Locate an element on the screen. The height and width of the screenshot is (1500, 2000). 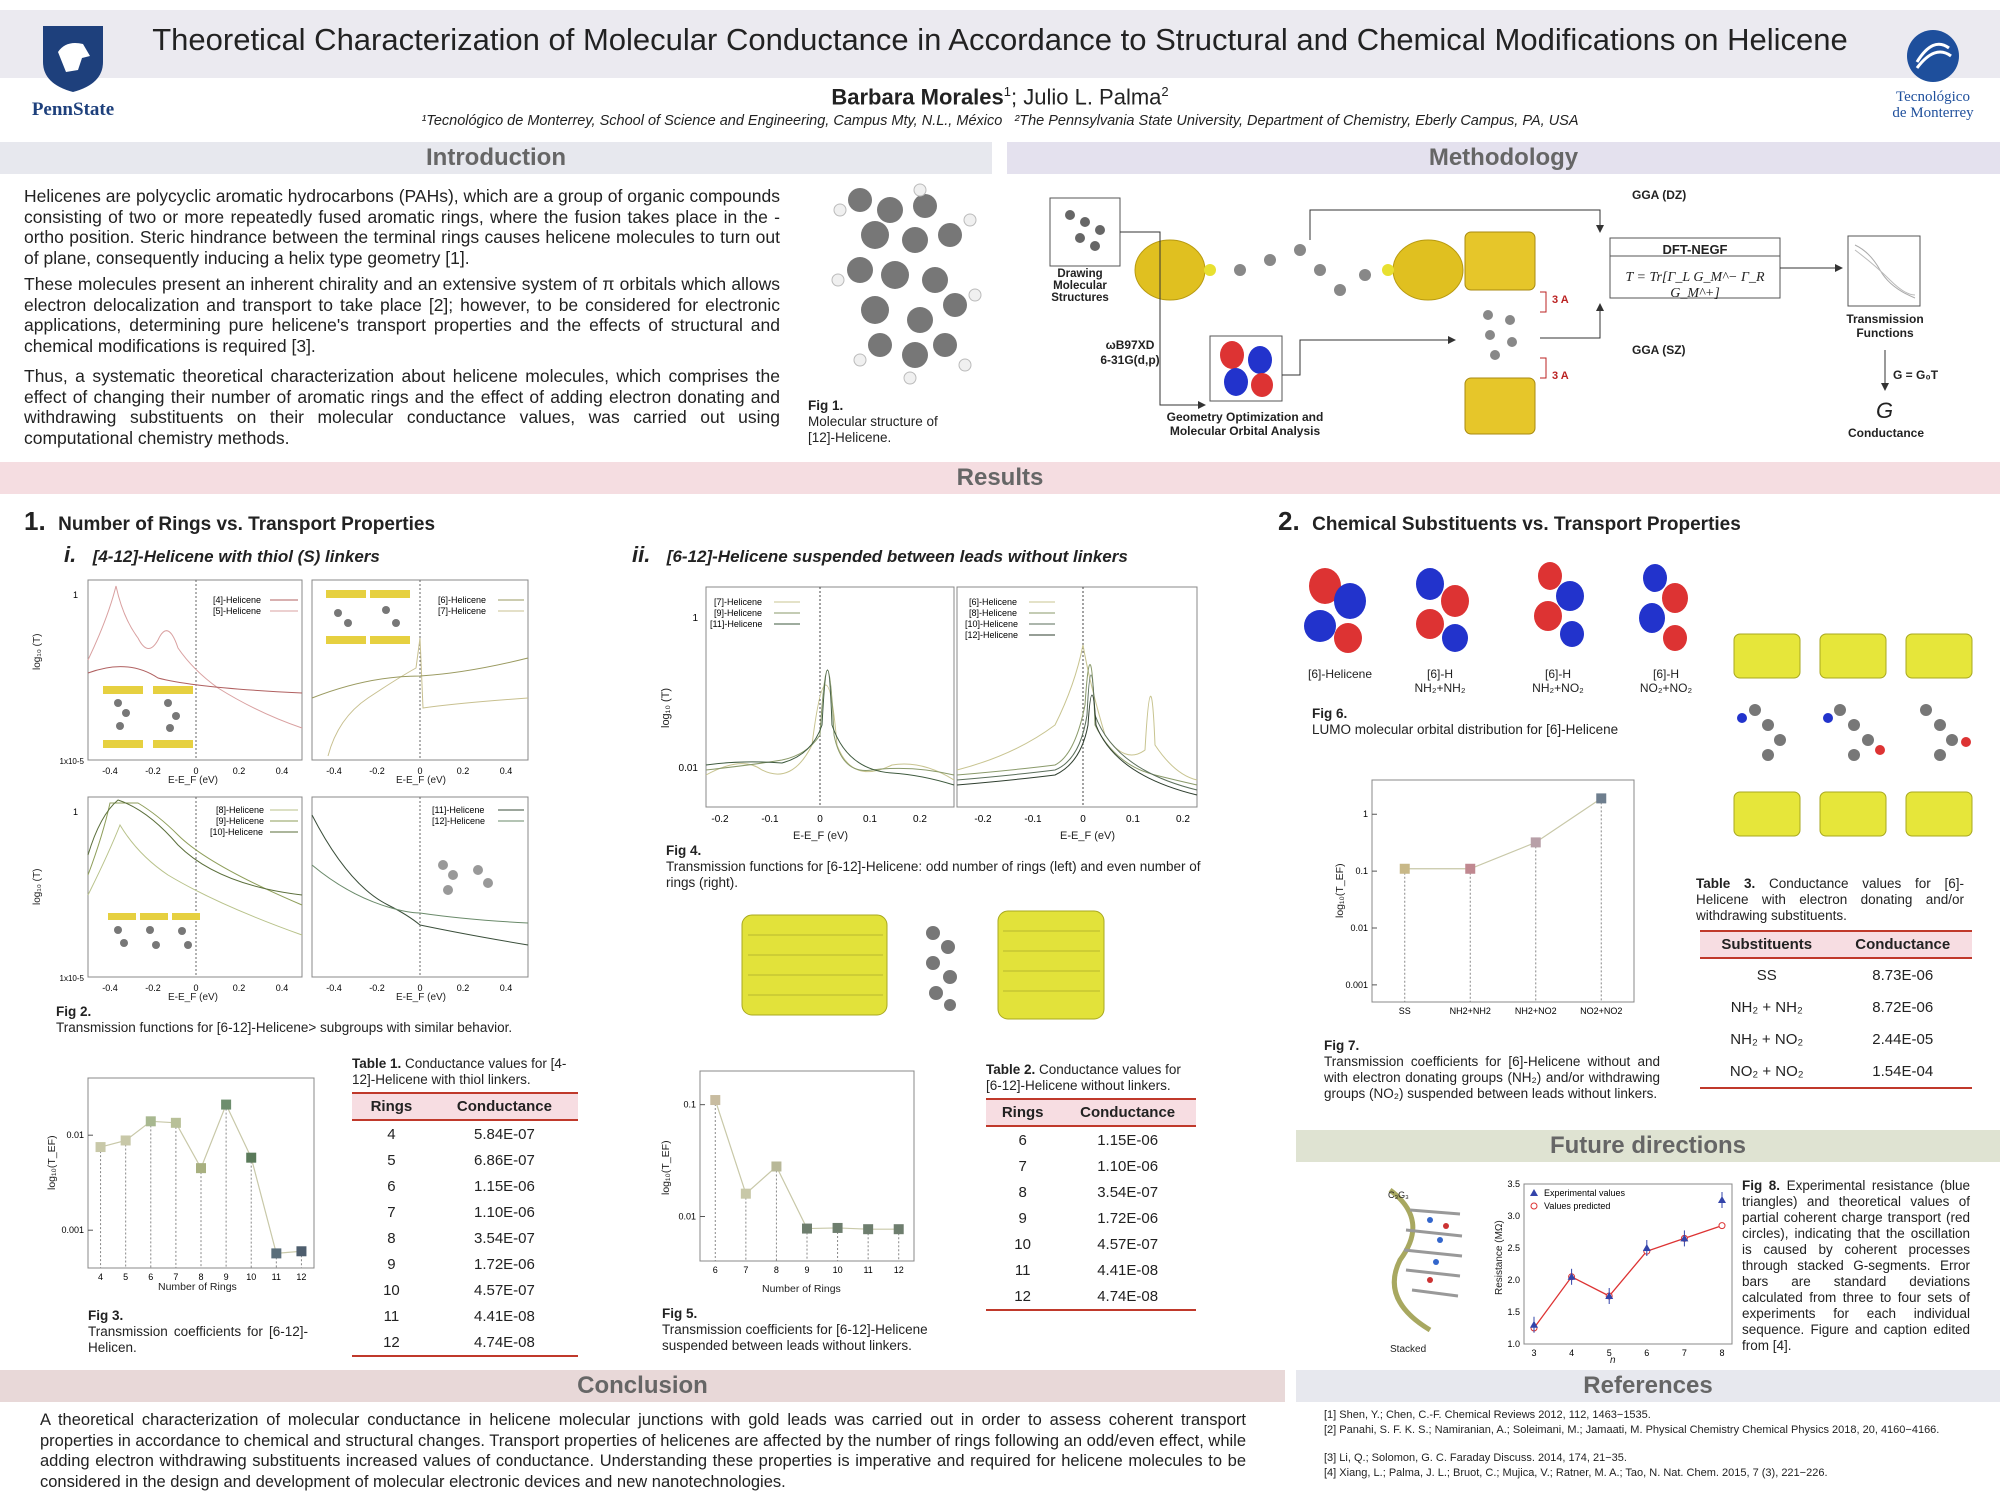
table2-header-conductance: Conductance is located at coordinates (1127, 1112).